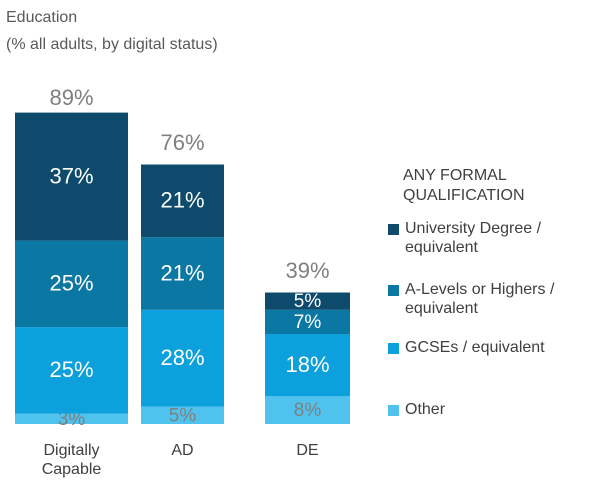 This screenshot has width=612, height=487. I want to click on chart-subtitle: (% all adults, by digital status), so click(112, 44).